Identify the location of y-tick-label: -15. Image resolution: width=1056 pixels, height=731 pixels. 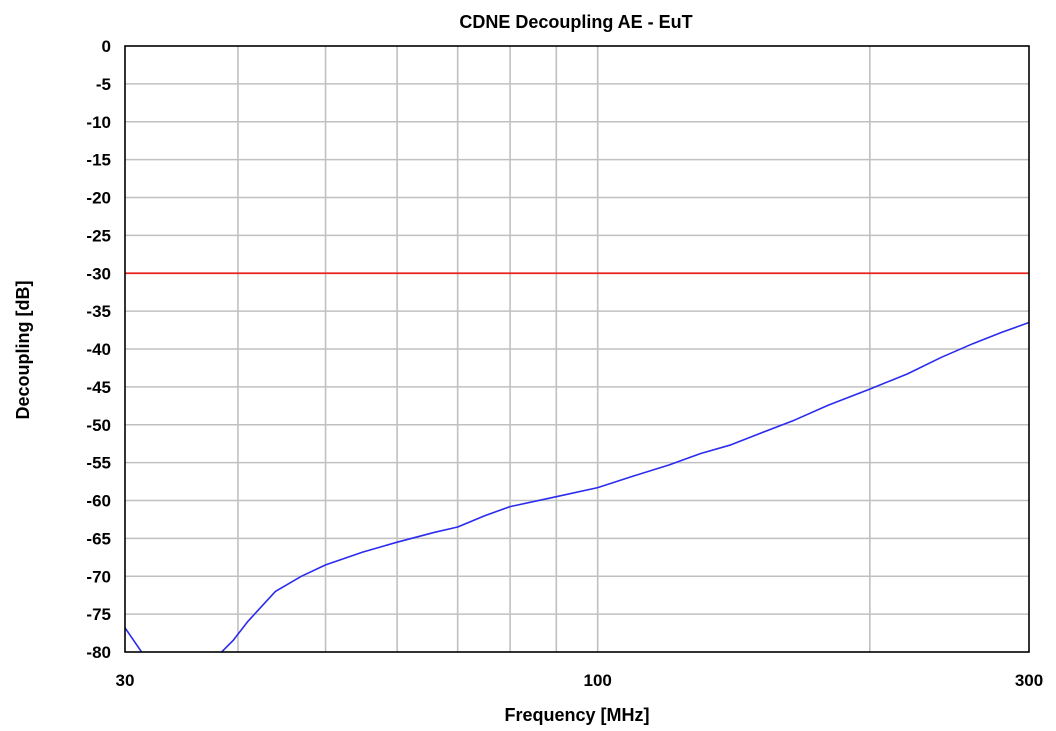
(98, 160).